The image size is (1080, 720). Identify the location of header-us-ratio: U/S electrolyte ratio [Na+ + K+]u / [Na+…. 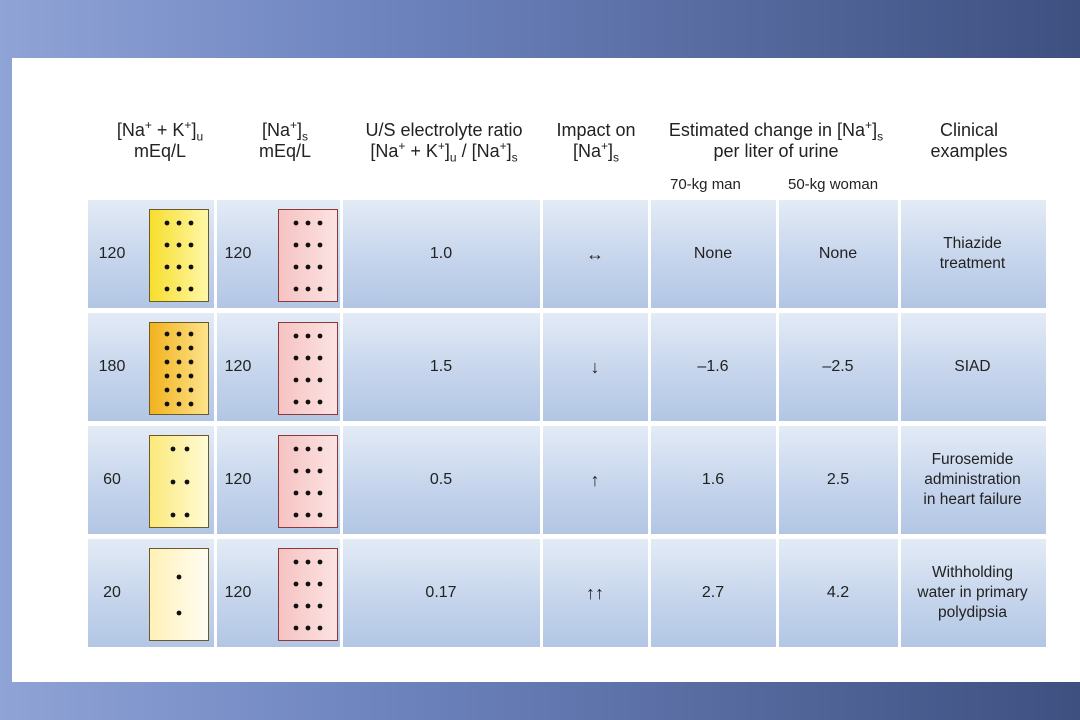
(444, 142).